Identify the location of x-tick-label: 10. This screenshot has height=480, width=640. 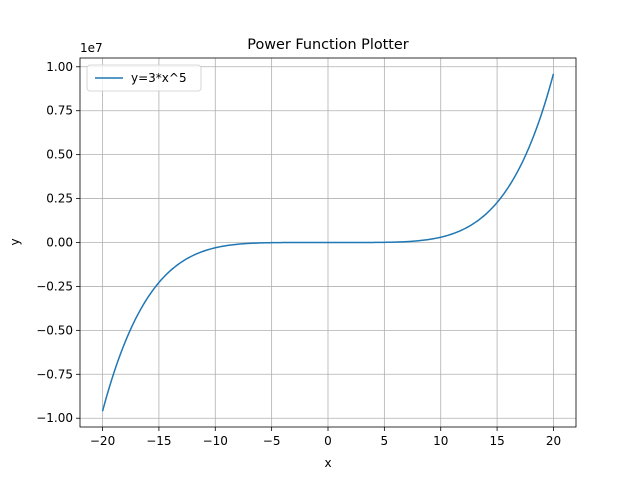
(440, 441).